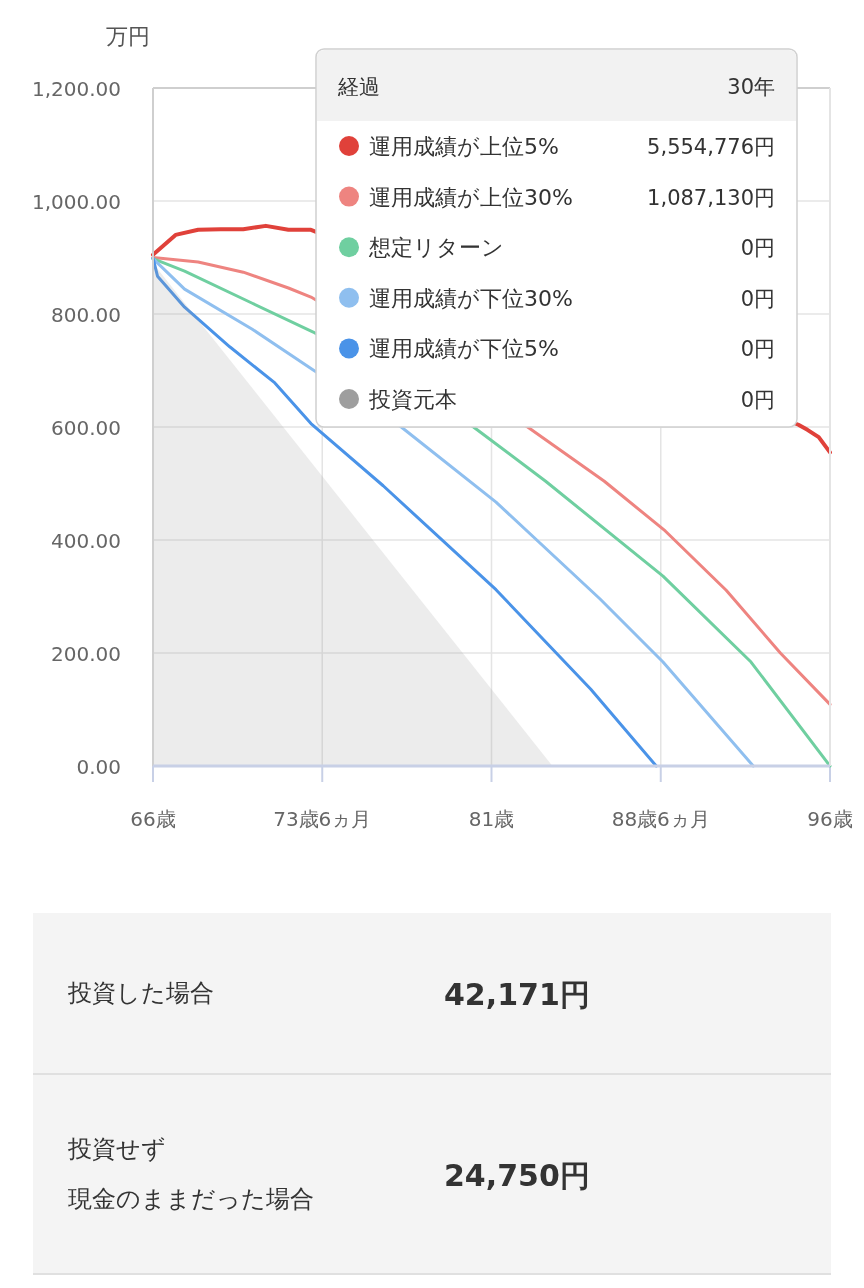  Describe the element at coordinates (98, 767) in the screenshot. I see `y-tick-label: 0.00` at that location.